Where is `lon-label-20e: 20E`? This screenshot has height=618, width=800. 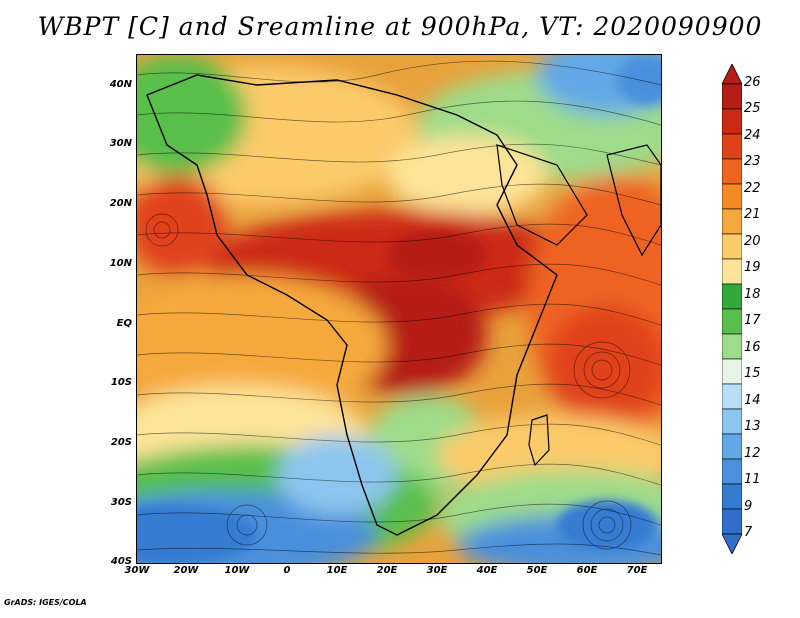
lon-label-20e: 20E is located at coordinates (387, 570).